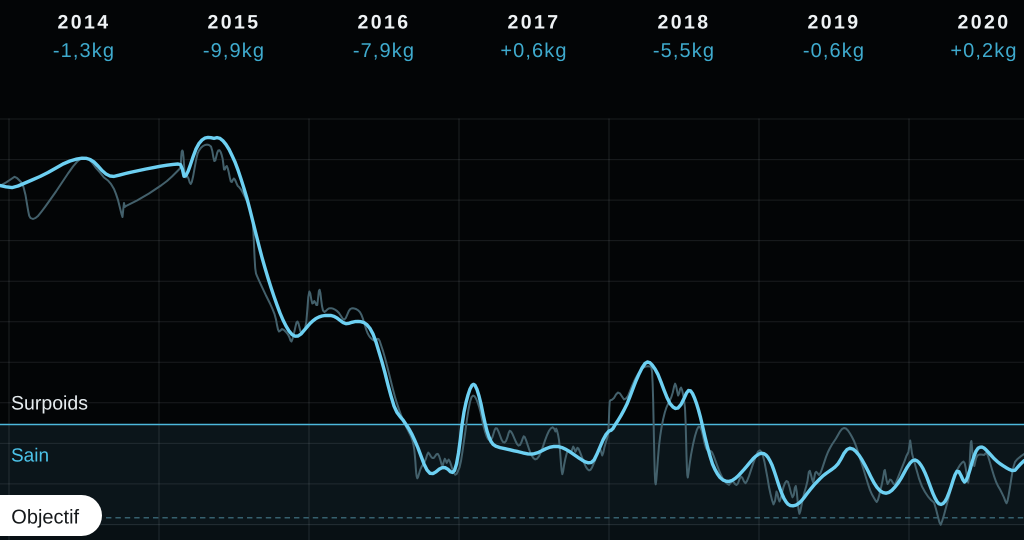 The height and width of the screenshot is (540, 1024). I want to click on svg-text: -5,5kg, so click(684, 51).